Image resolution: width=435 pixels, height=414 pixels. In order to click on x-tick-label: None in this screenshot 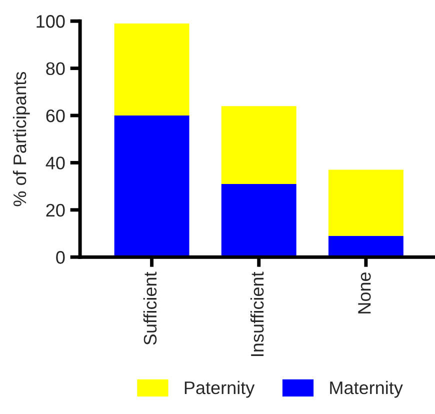, I will do `click(364, 293)`.